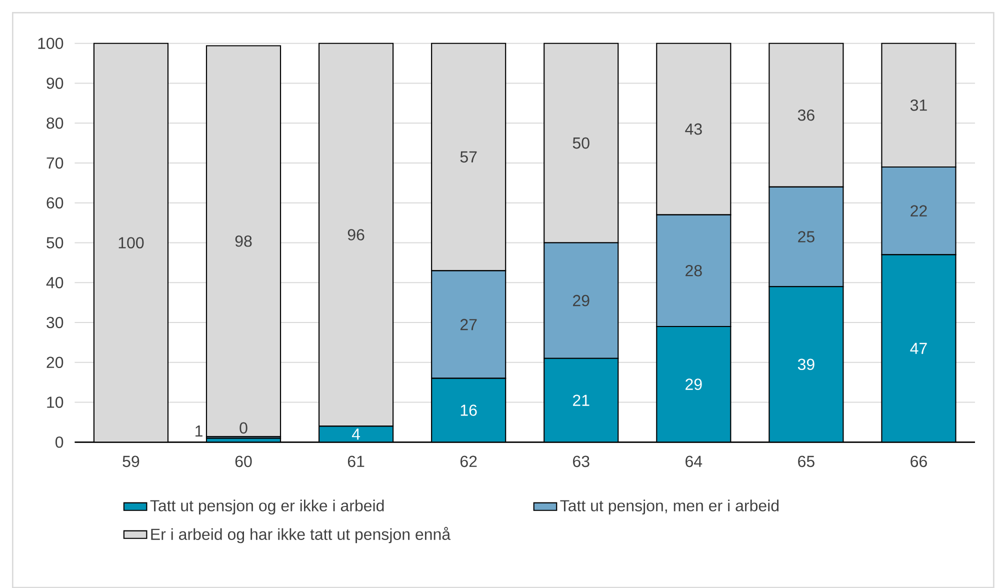 The height and width of the screenshot is (588, 995). I want to click on y-tick-label: 0, so click(59, 442).